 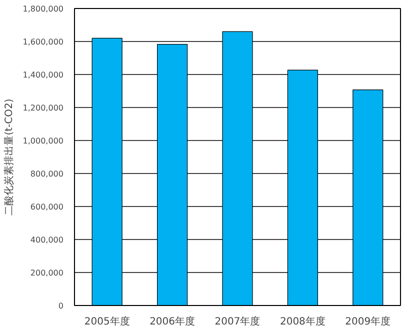 What do you see at coordinates (43, 108) in the screenshot?
I see `y-tick-label: 1,200,000` at bounding box center [43, 108].